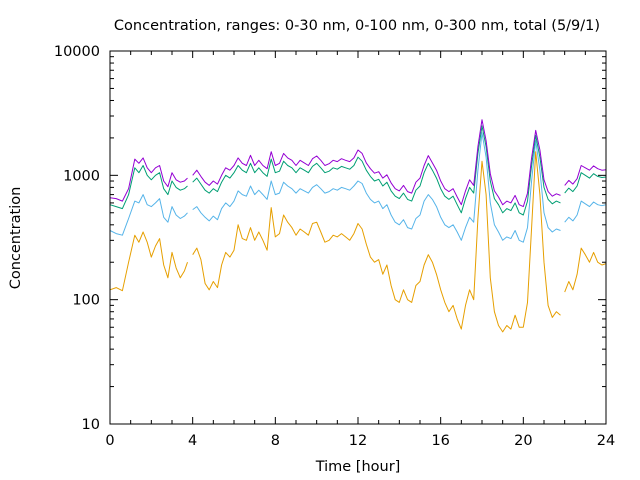  I want to click on y-axis-label: Concentration, so click(16, 238).